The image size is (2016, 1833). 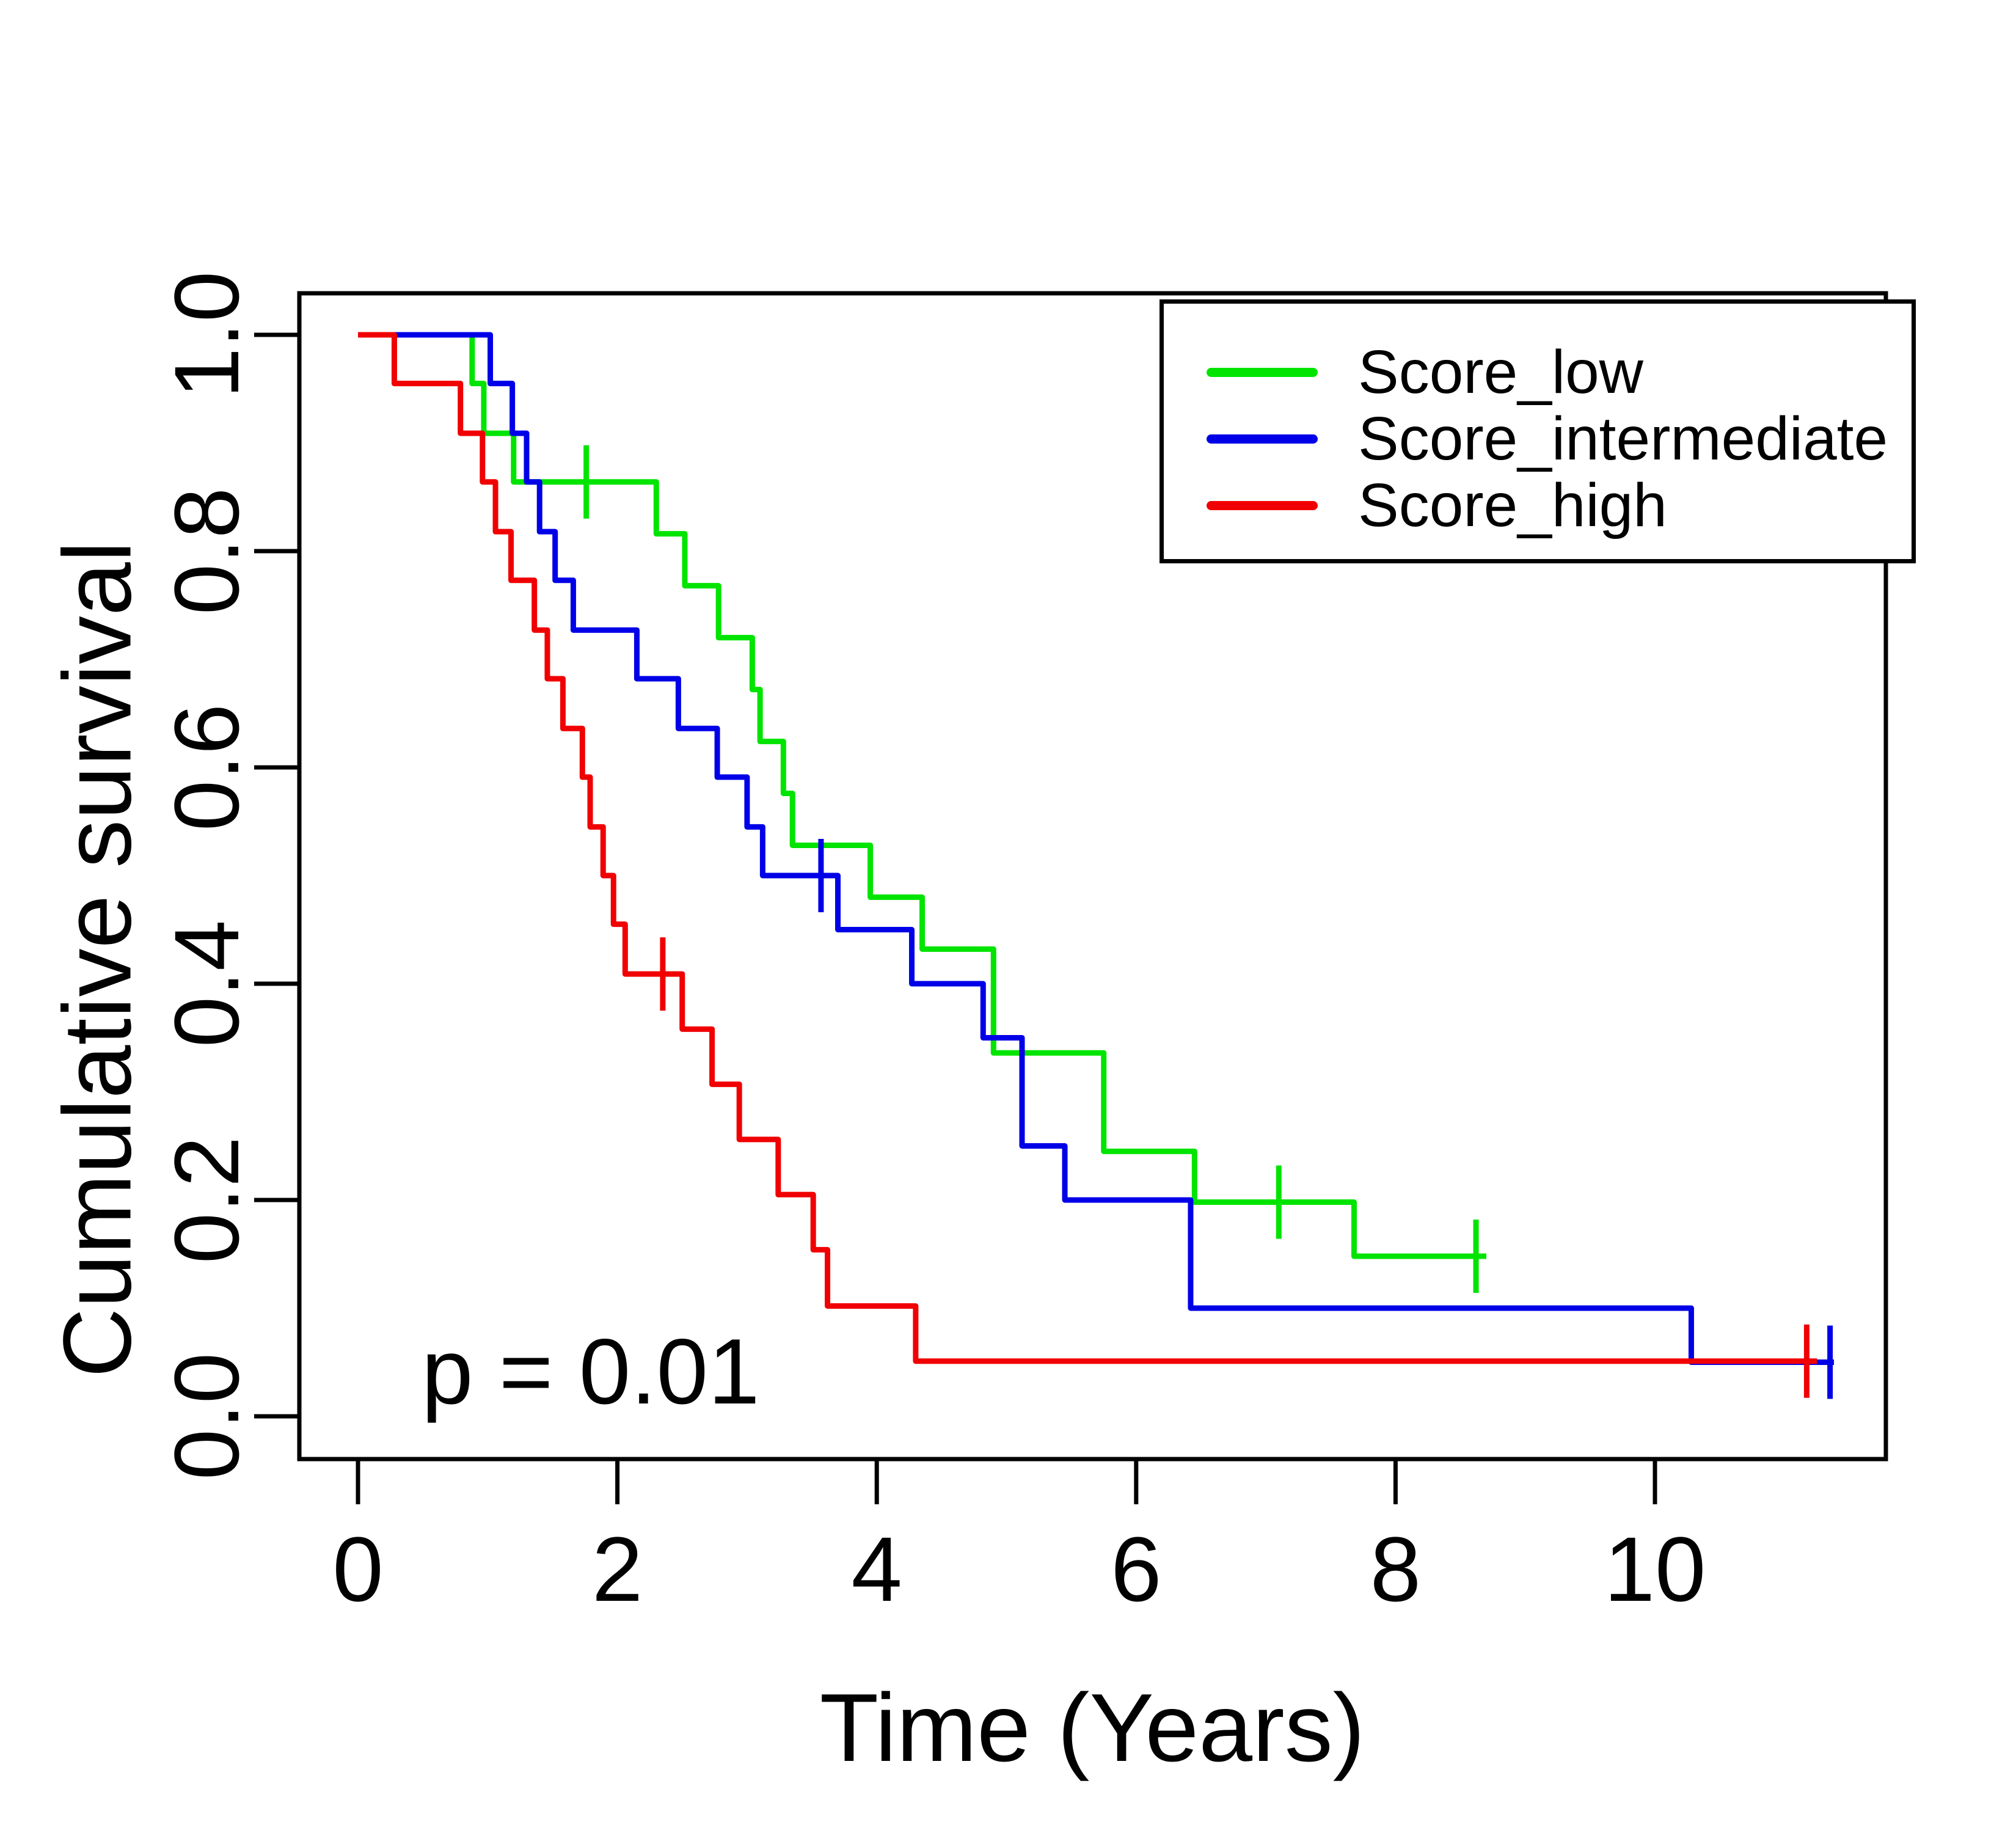 What do you see at coordinates (1092, 1728) in the screenshot?
I see `x-axis-title: Time (Years)` at bounding box center [1092, 1728].